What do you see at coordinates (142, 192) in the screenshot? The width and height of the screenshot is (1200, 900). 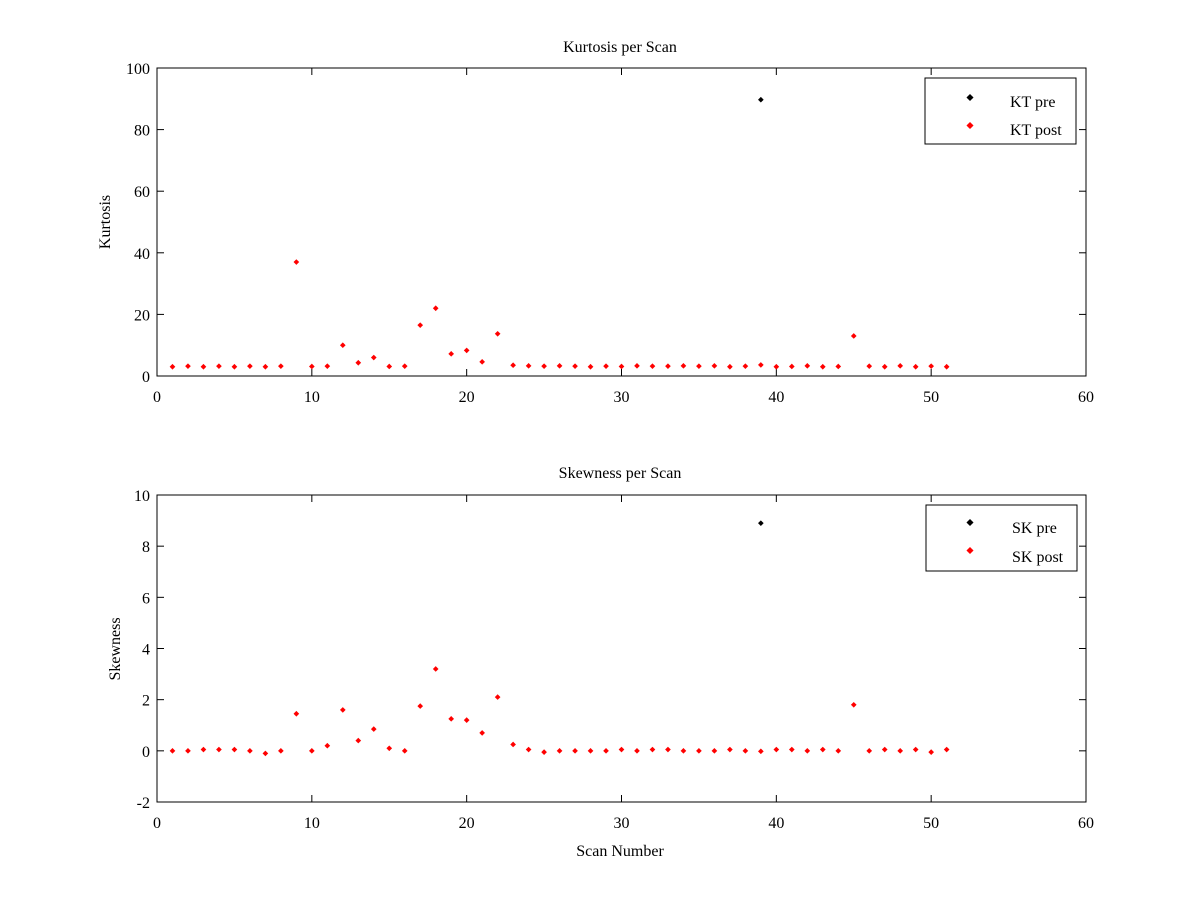 I see `kurtosis-y-tick-label: 60` at bounding box center [142, 192].